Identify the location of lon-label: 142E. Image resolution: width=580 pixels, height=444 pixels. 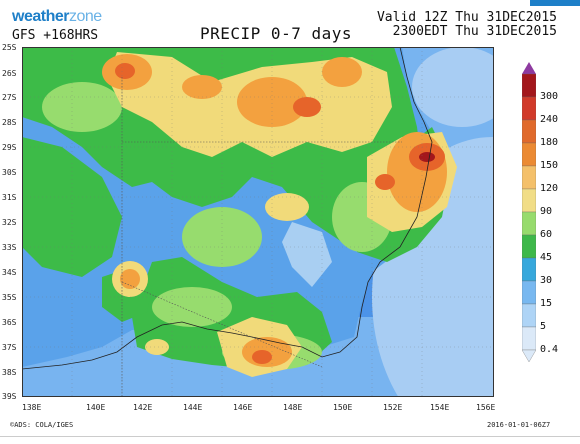
(143, 407).